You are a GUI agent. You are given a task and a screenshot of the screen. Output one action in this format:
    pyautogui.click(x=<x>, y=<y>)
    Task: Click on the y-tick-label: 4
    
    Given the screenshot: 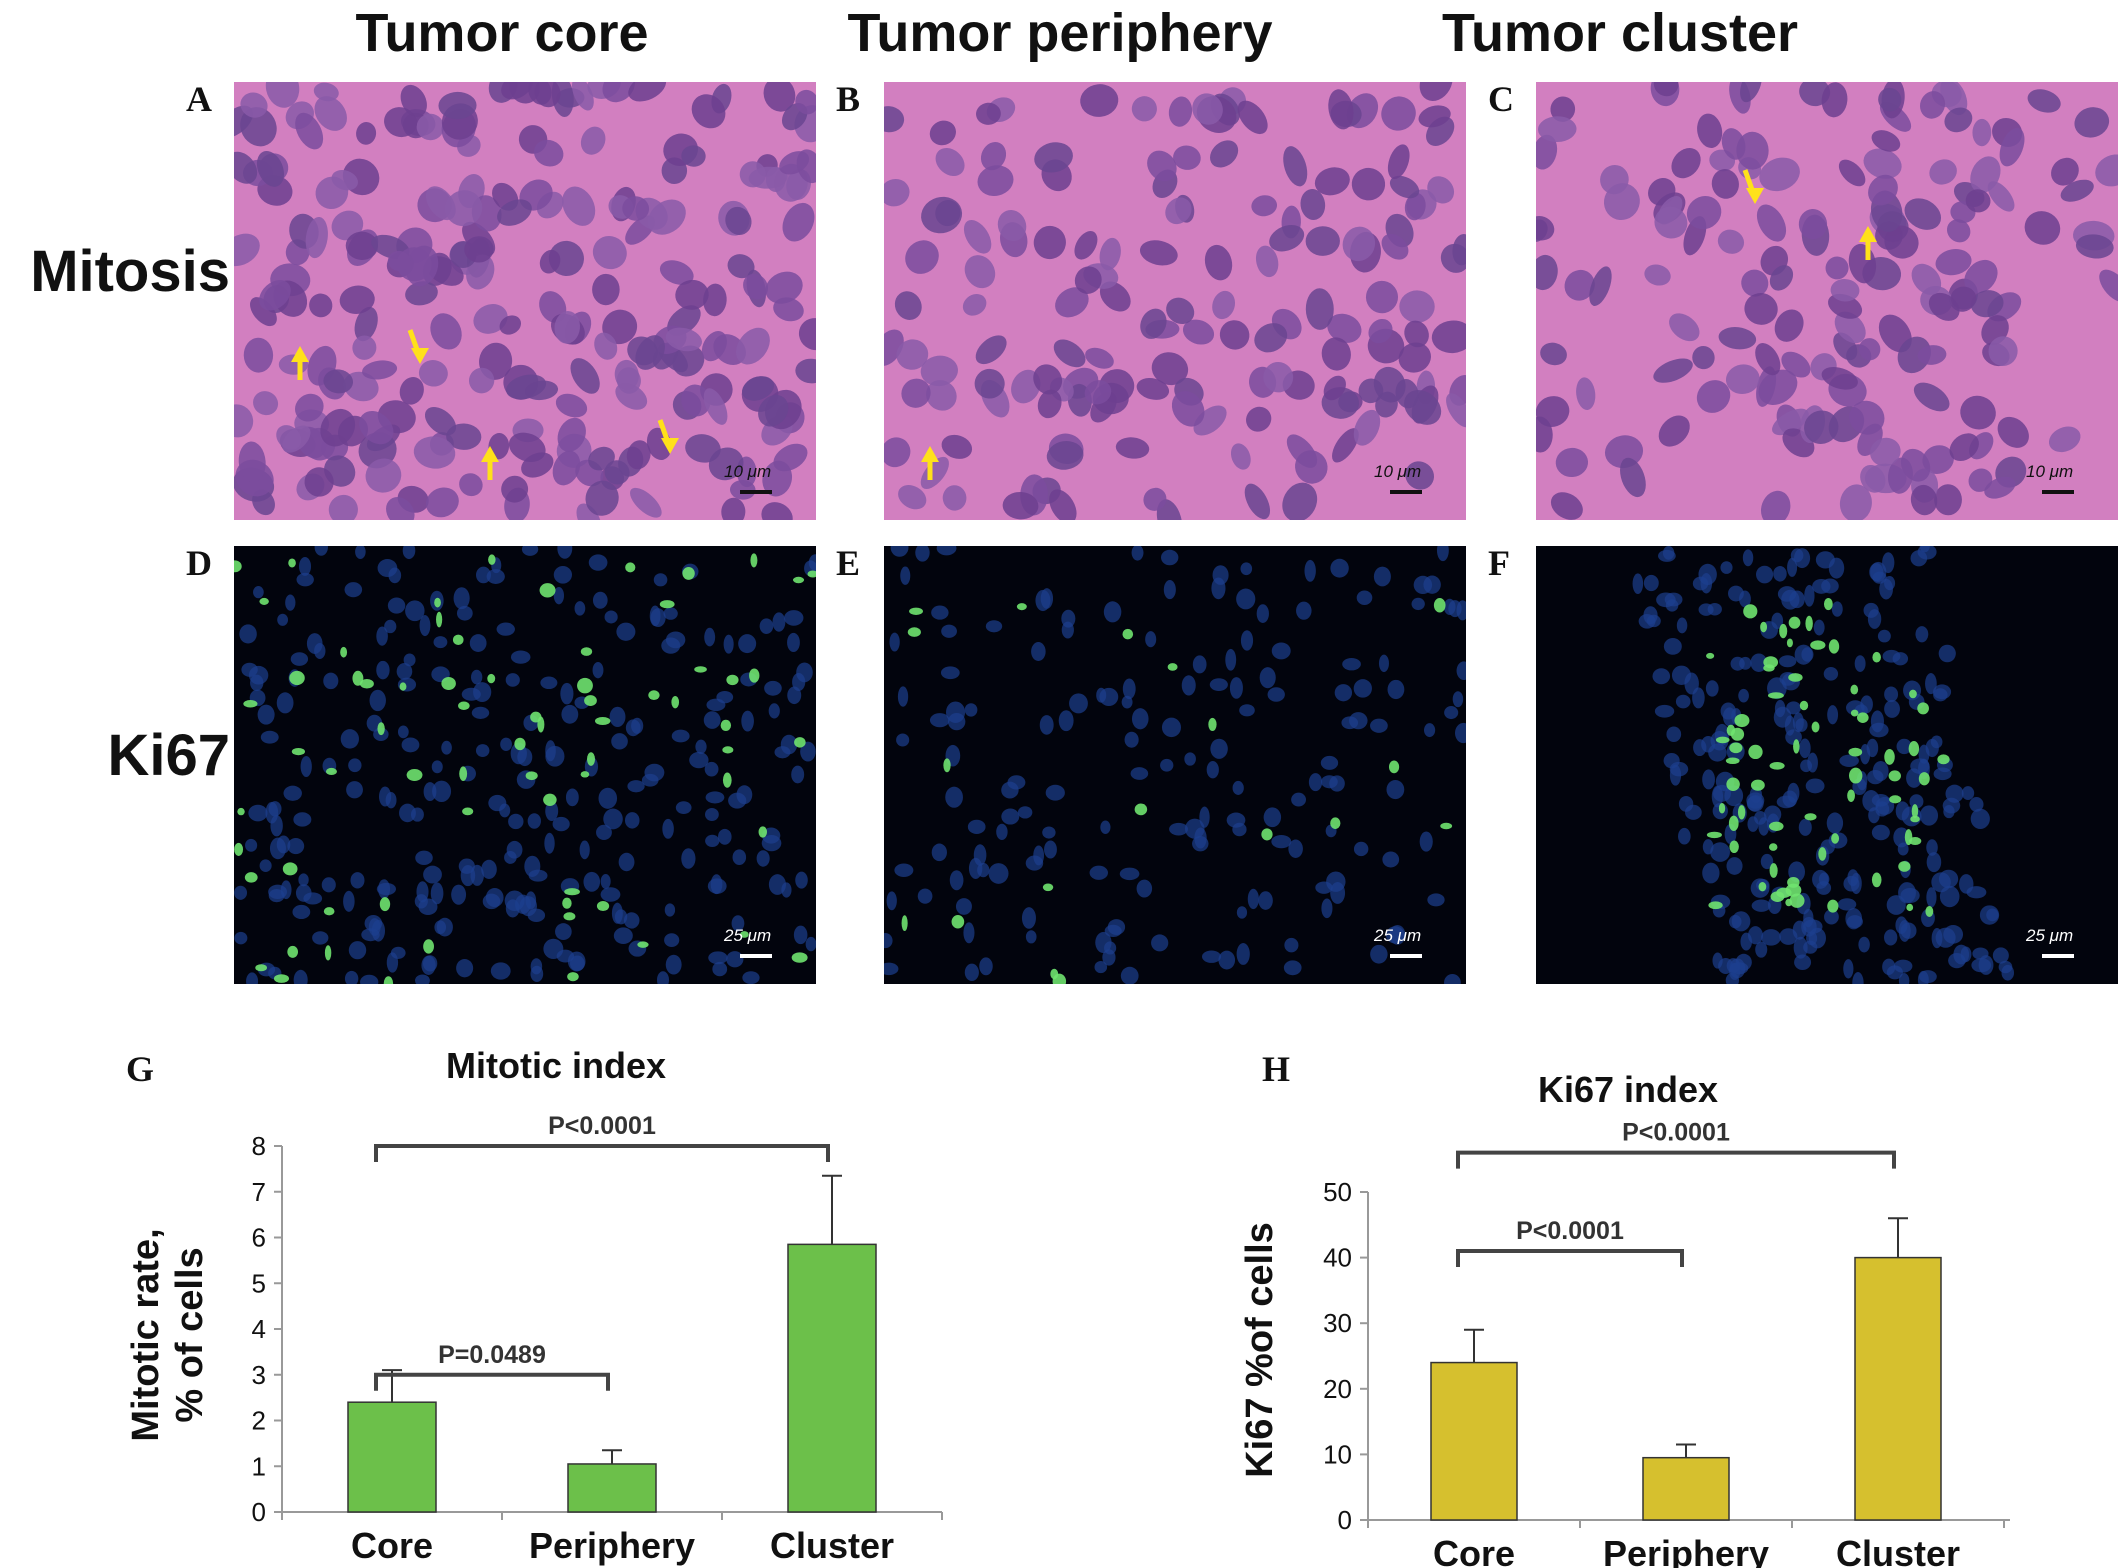 What is the action you would take?
    pyautogui.click(x=259, y=1329)
    